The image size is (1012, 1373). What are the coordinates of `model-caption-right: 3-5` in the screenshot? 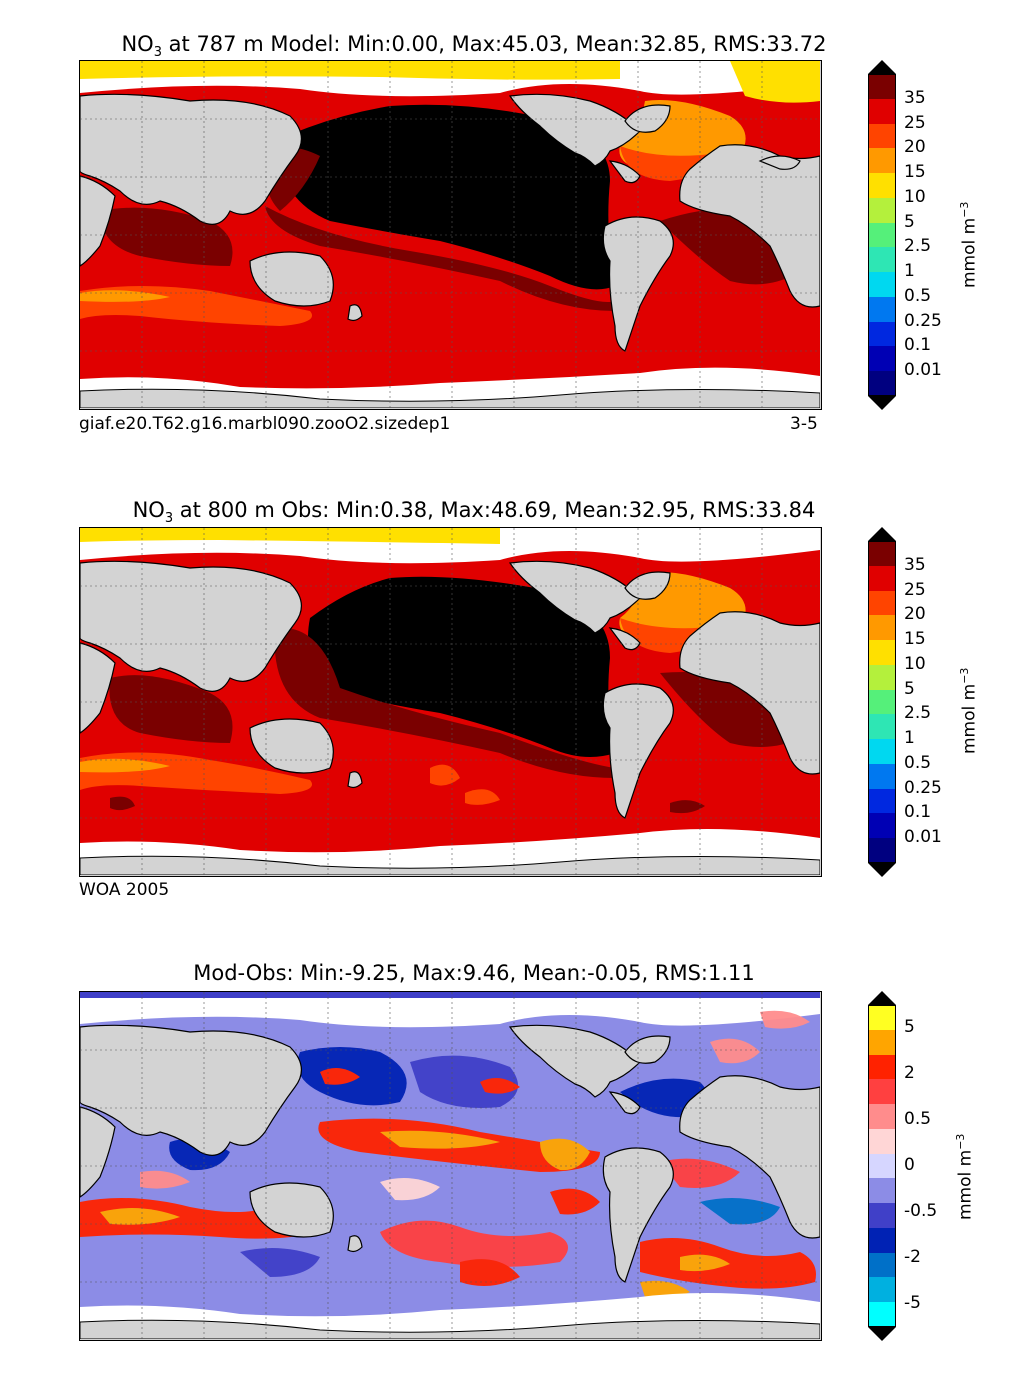 It's located at (804, 424).